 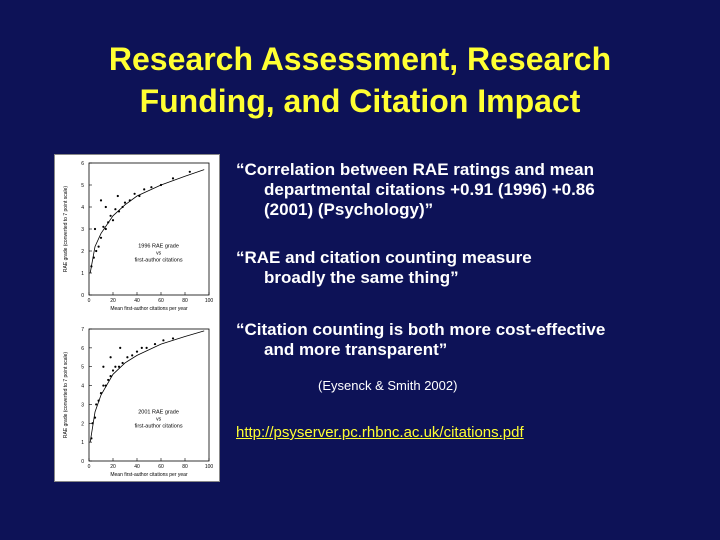 I want to click on y-tick-label: 1, so click(x=82, y=443).